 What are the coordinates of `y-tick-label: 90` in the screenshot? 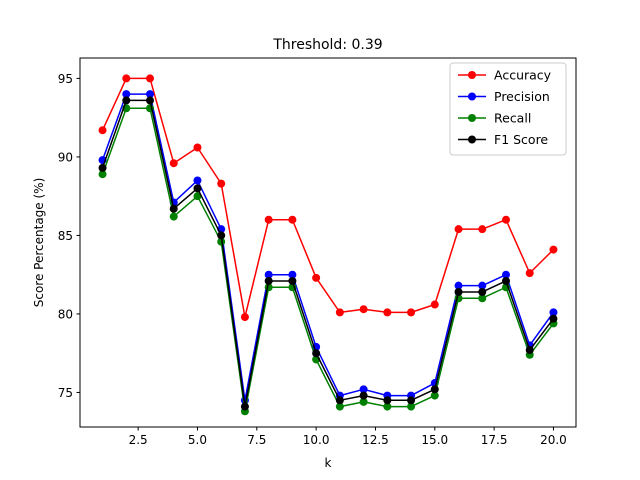 It's located at (65, 157).